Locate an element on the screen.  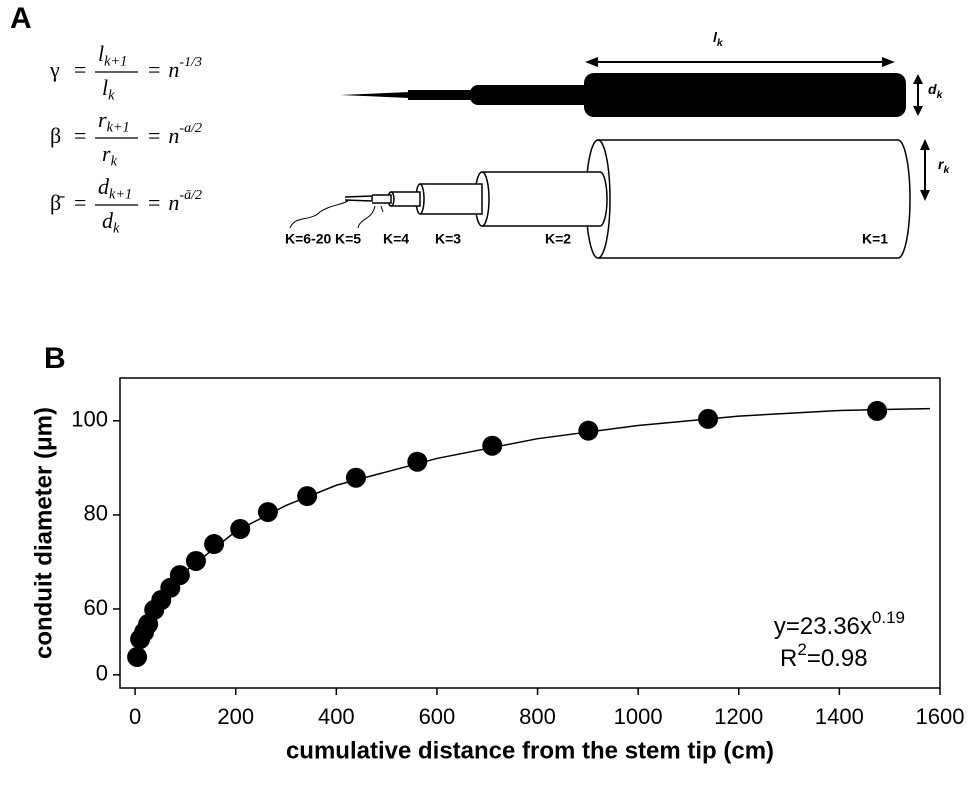
dimension-arrows is located at coordinates (757, 129).